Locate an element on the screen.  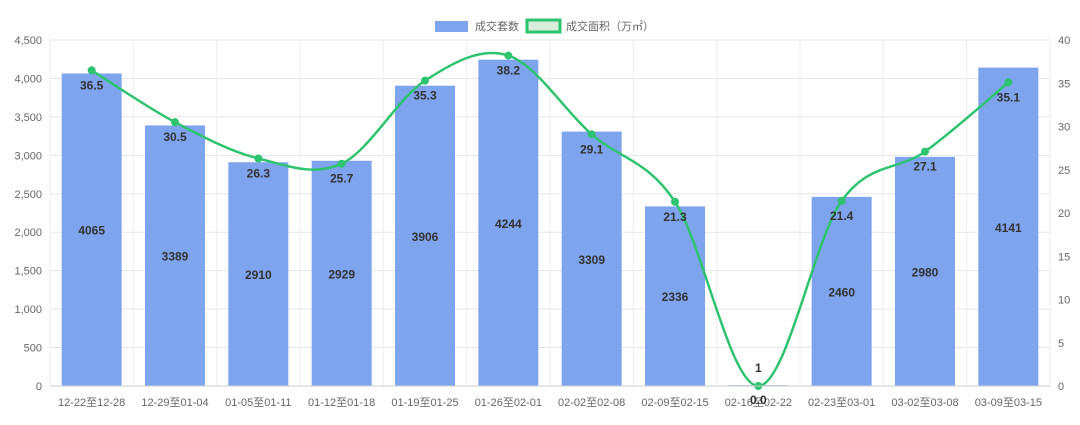
y-left-tick-label: 1,000 is located at coordinates (28, 310).